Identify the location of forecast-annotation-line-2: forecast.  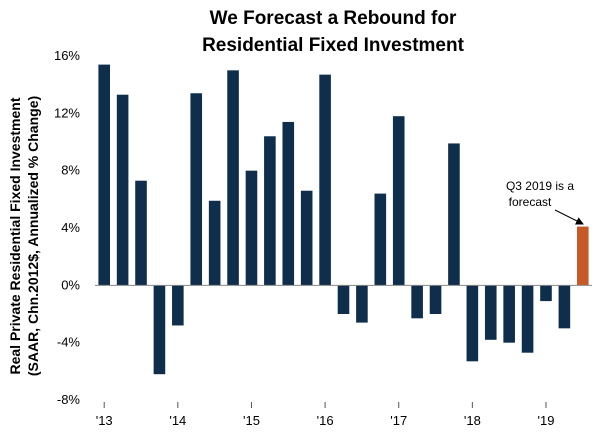
(530, 202).